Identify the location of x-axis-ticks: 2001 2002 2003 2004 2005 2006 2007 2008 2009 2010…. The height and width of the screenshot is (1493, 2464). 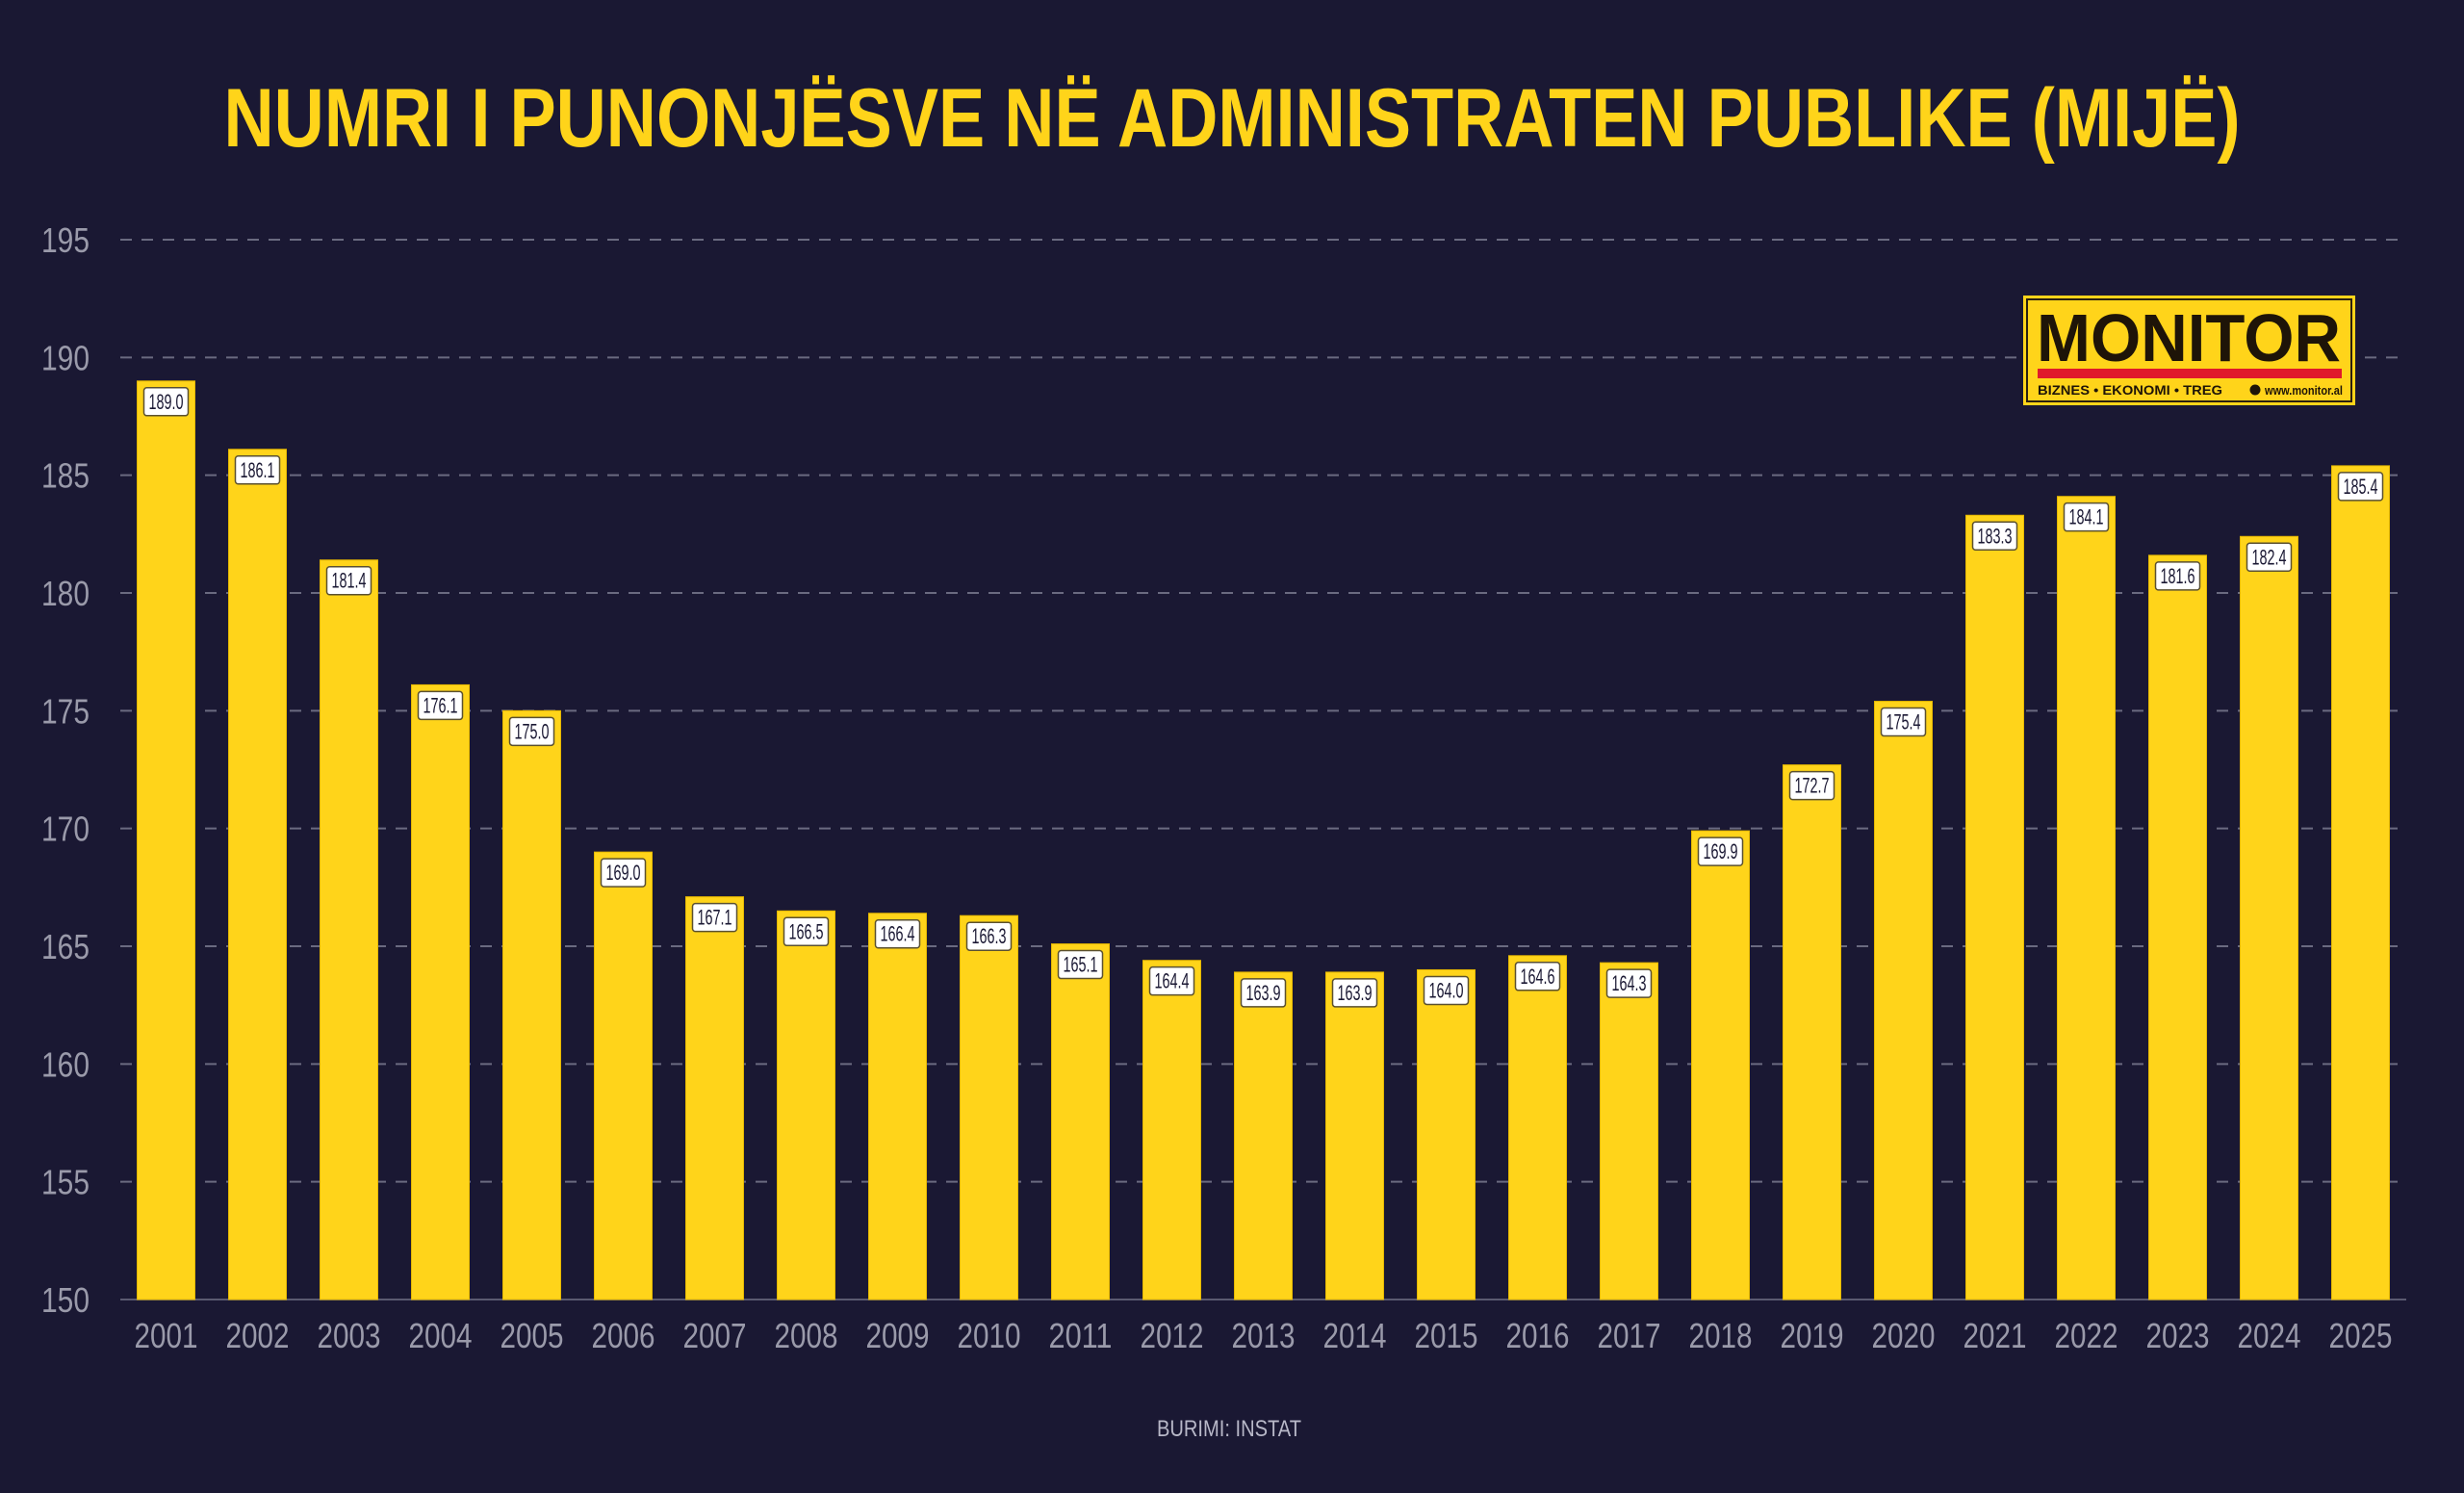
(1264, 1336).